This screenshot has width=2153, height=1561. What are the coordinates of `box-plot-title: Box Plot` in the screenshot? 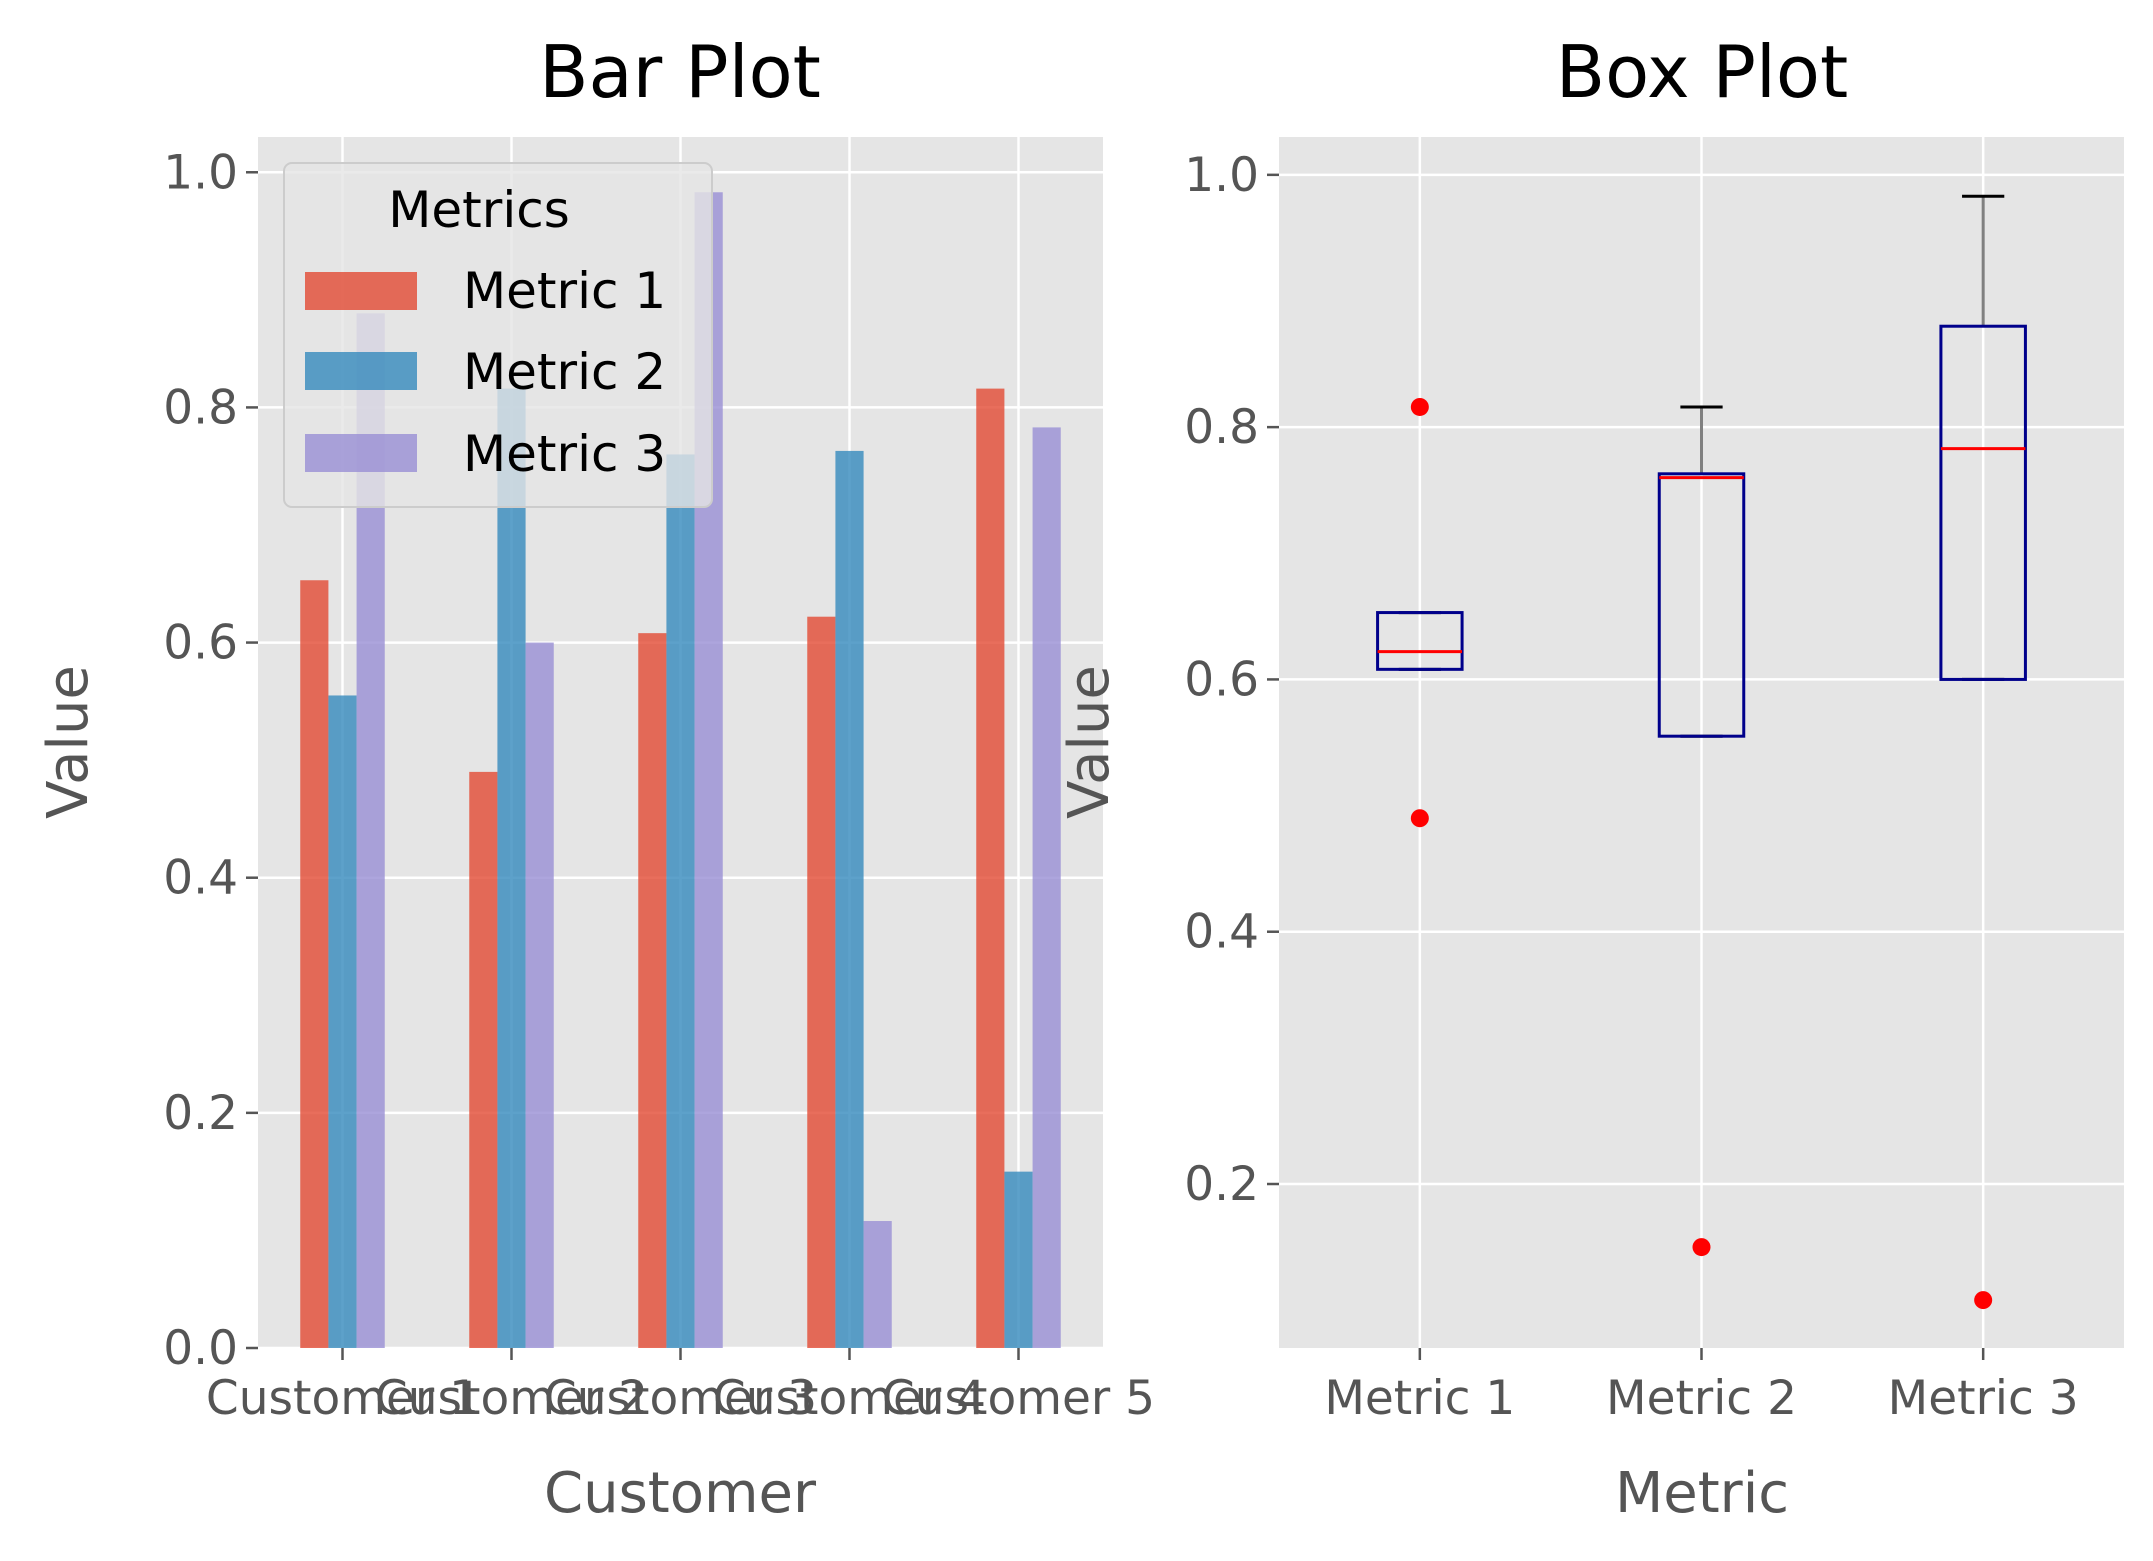 It's located at (1702, 72).